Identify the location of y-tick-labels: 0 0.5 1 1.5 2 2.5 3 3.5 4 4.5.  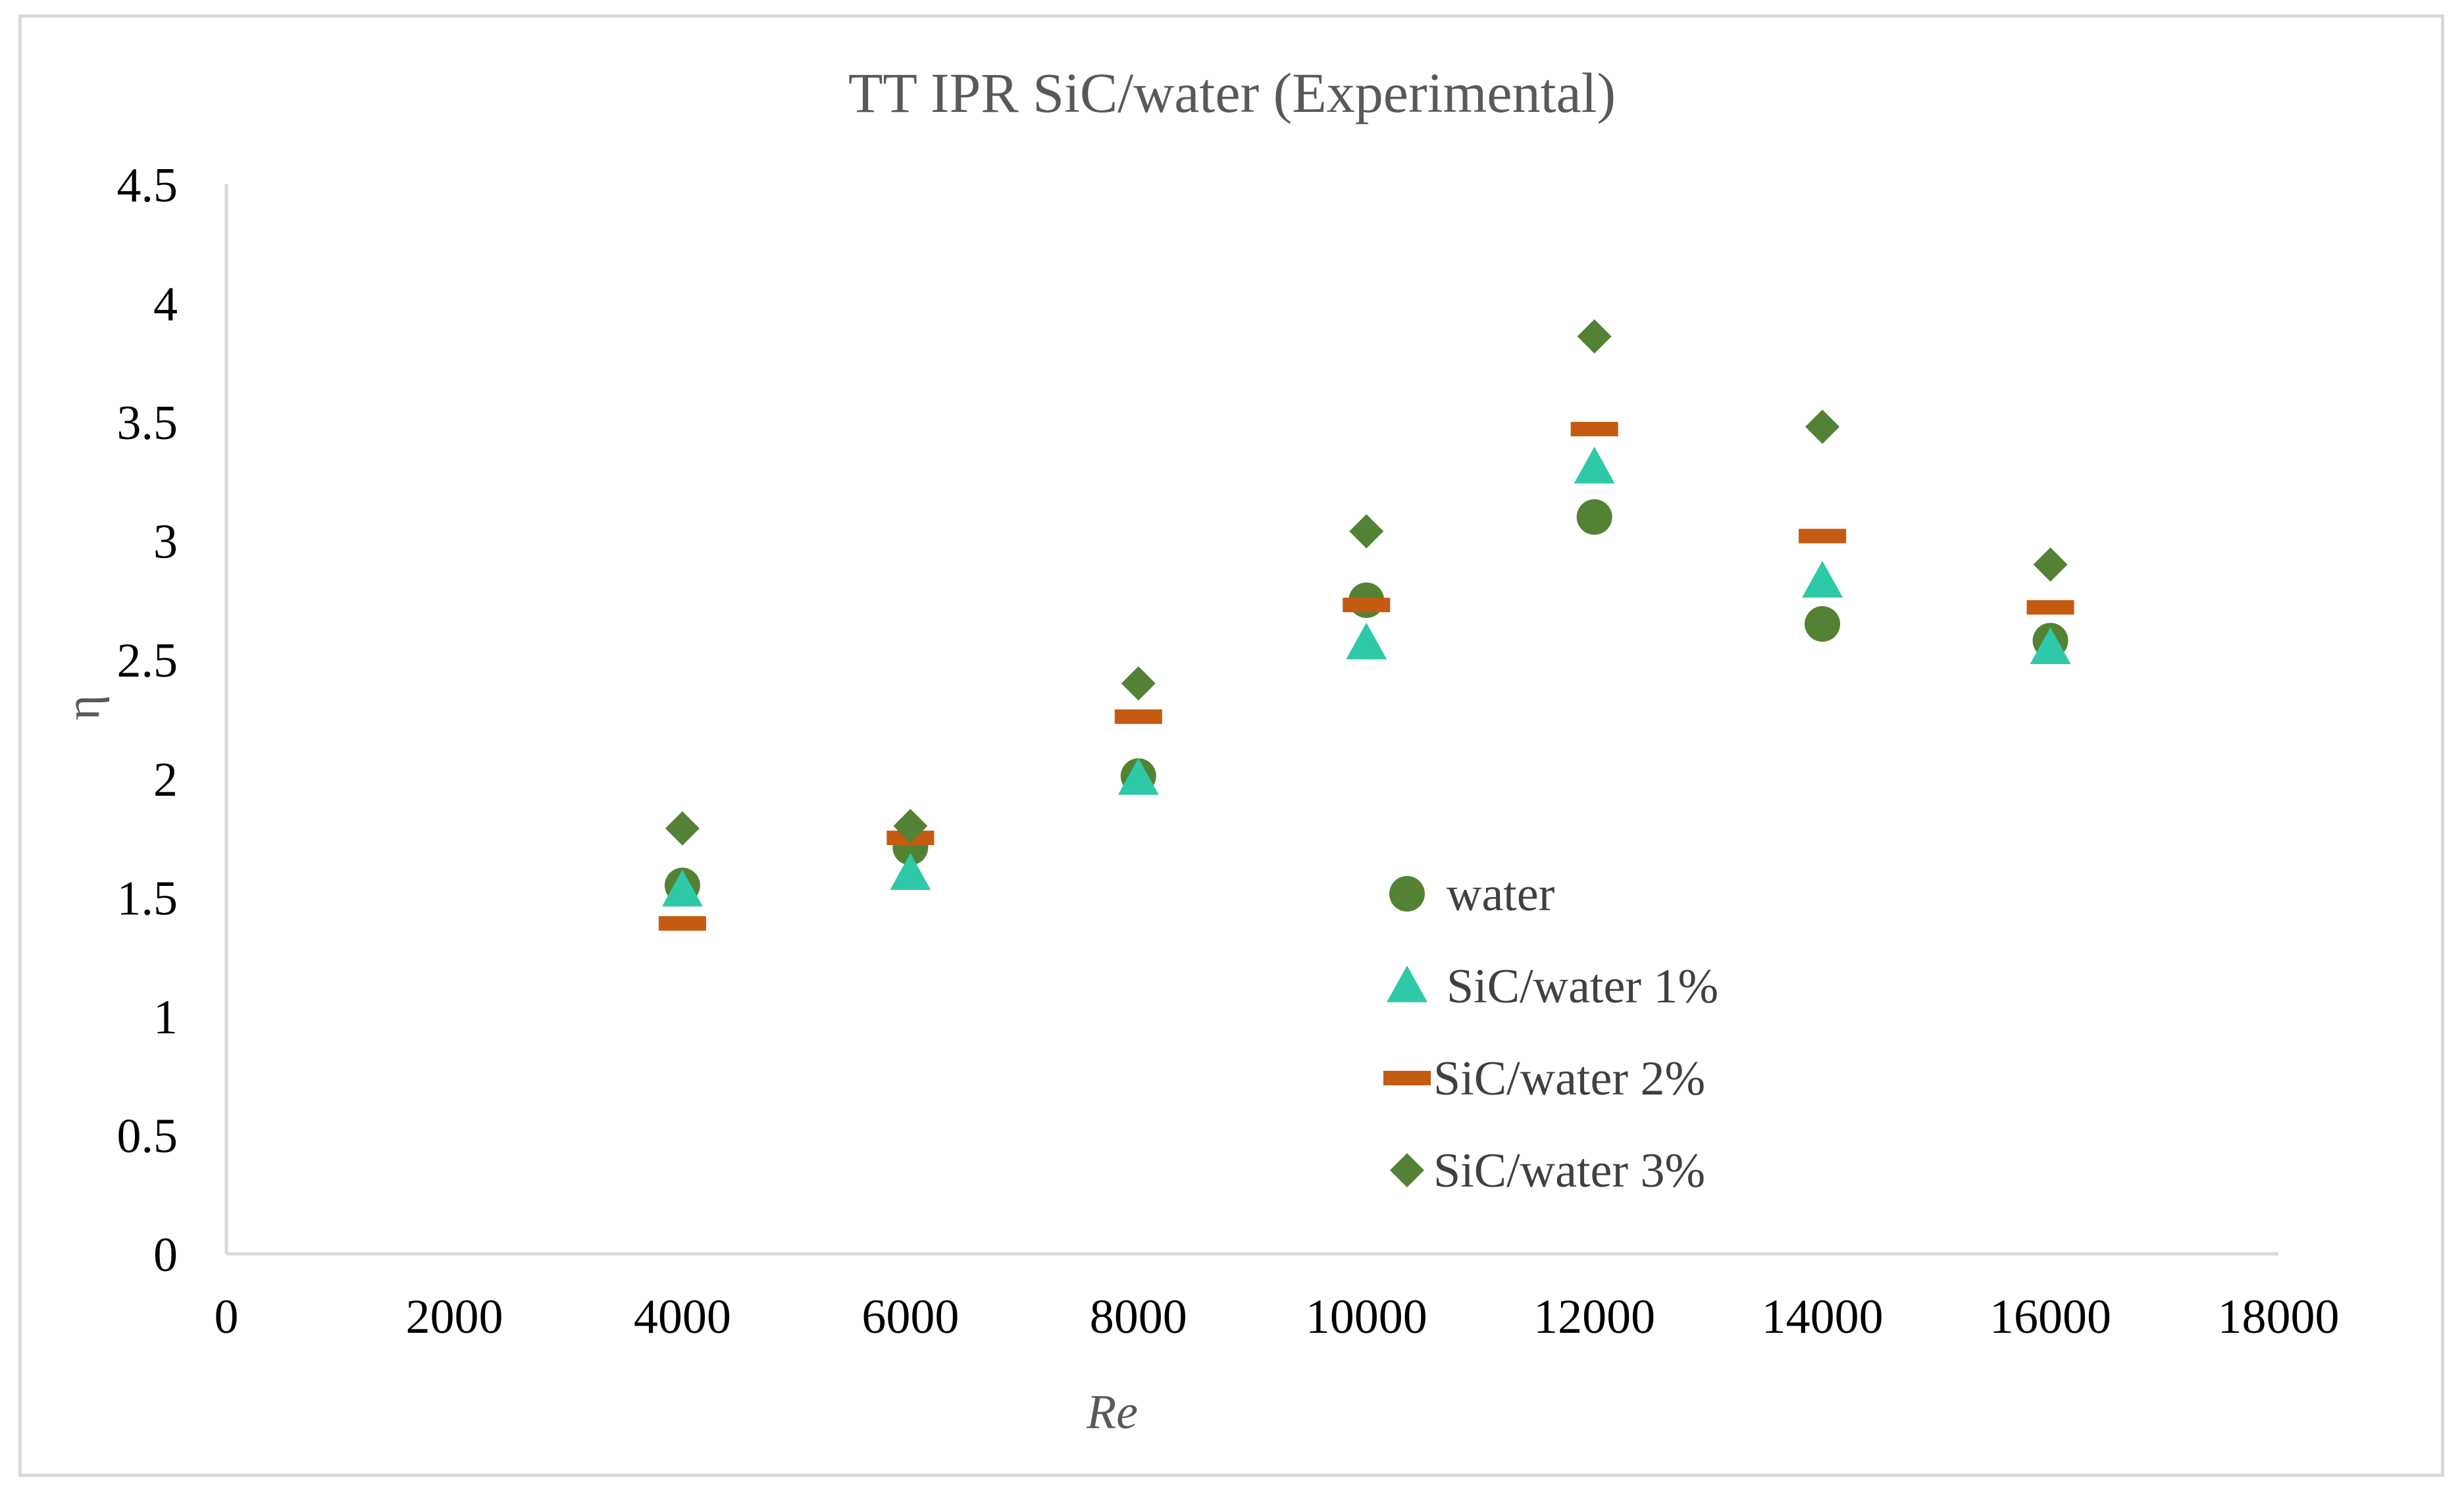
(147, 720).